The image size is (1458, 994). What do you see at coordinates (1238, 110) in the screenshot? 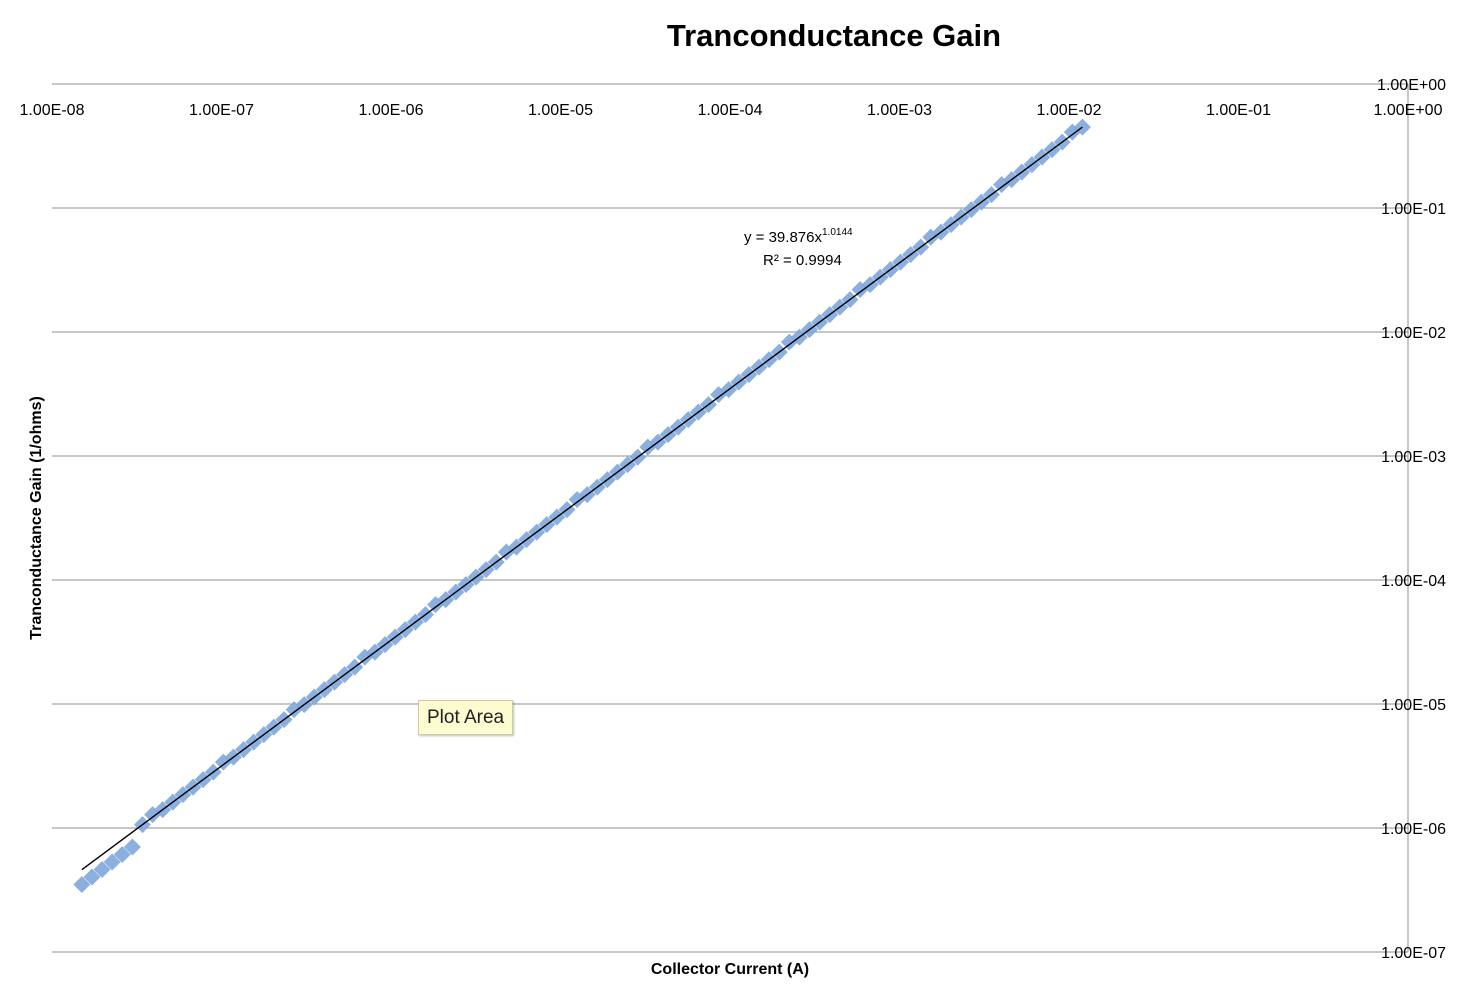
I see `x-tick-label: 1.00E-01` at bounding box center [1238, 110].